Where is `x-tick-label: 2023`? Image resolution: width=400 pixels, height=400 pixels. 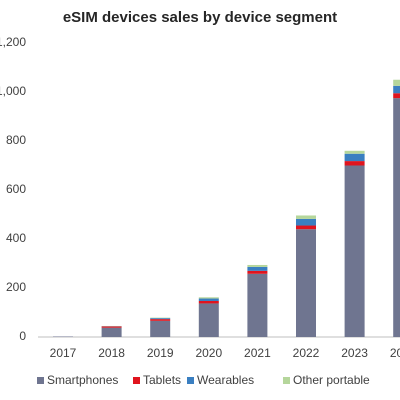
x-tick-label: 2023 is located at coordinates (354, 353).